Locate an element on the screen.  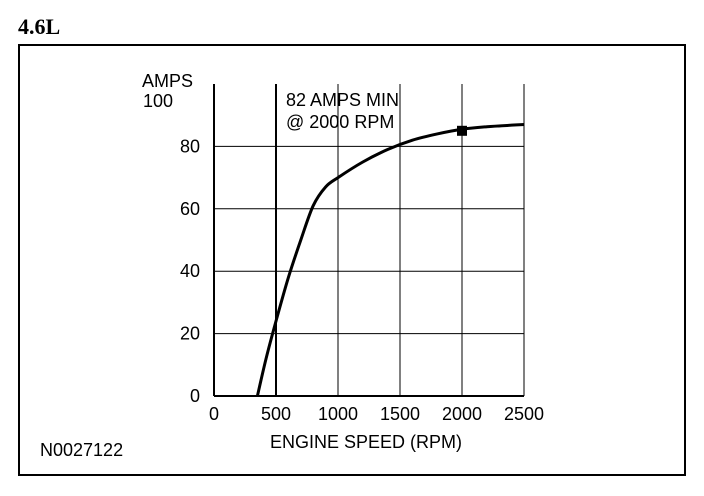
x-tick-label-1000: 1000 is located at coordinates (338, 414).